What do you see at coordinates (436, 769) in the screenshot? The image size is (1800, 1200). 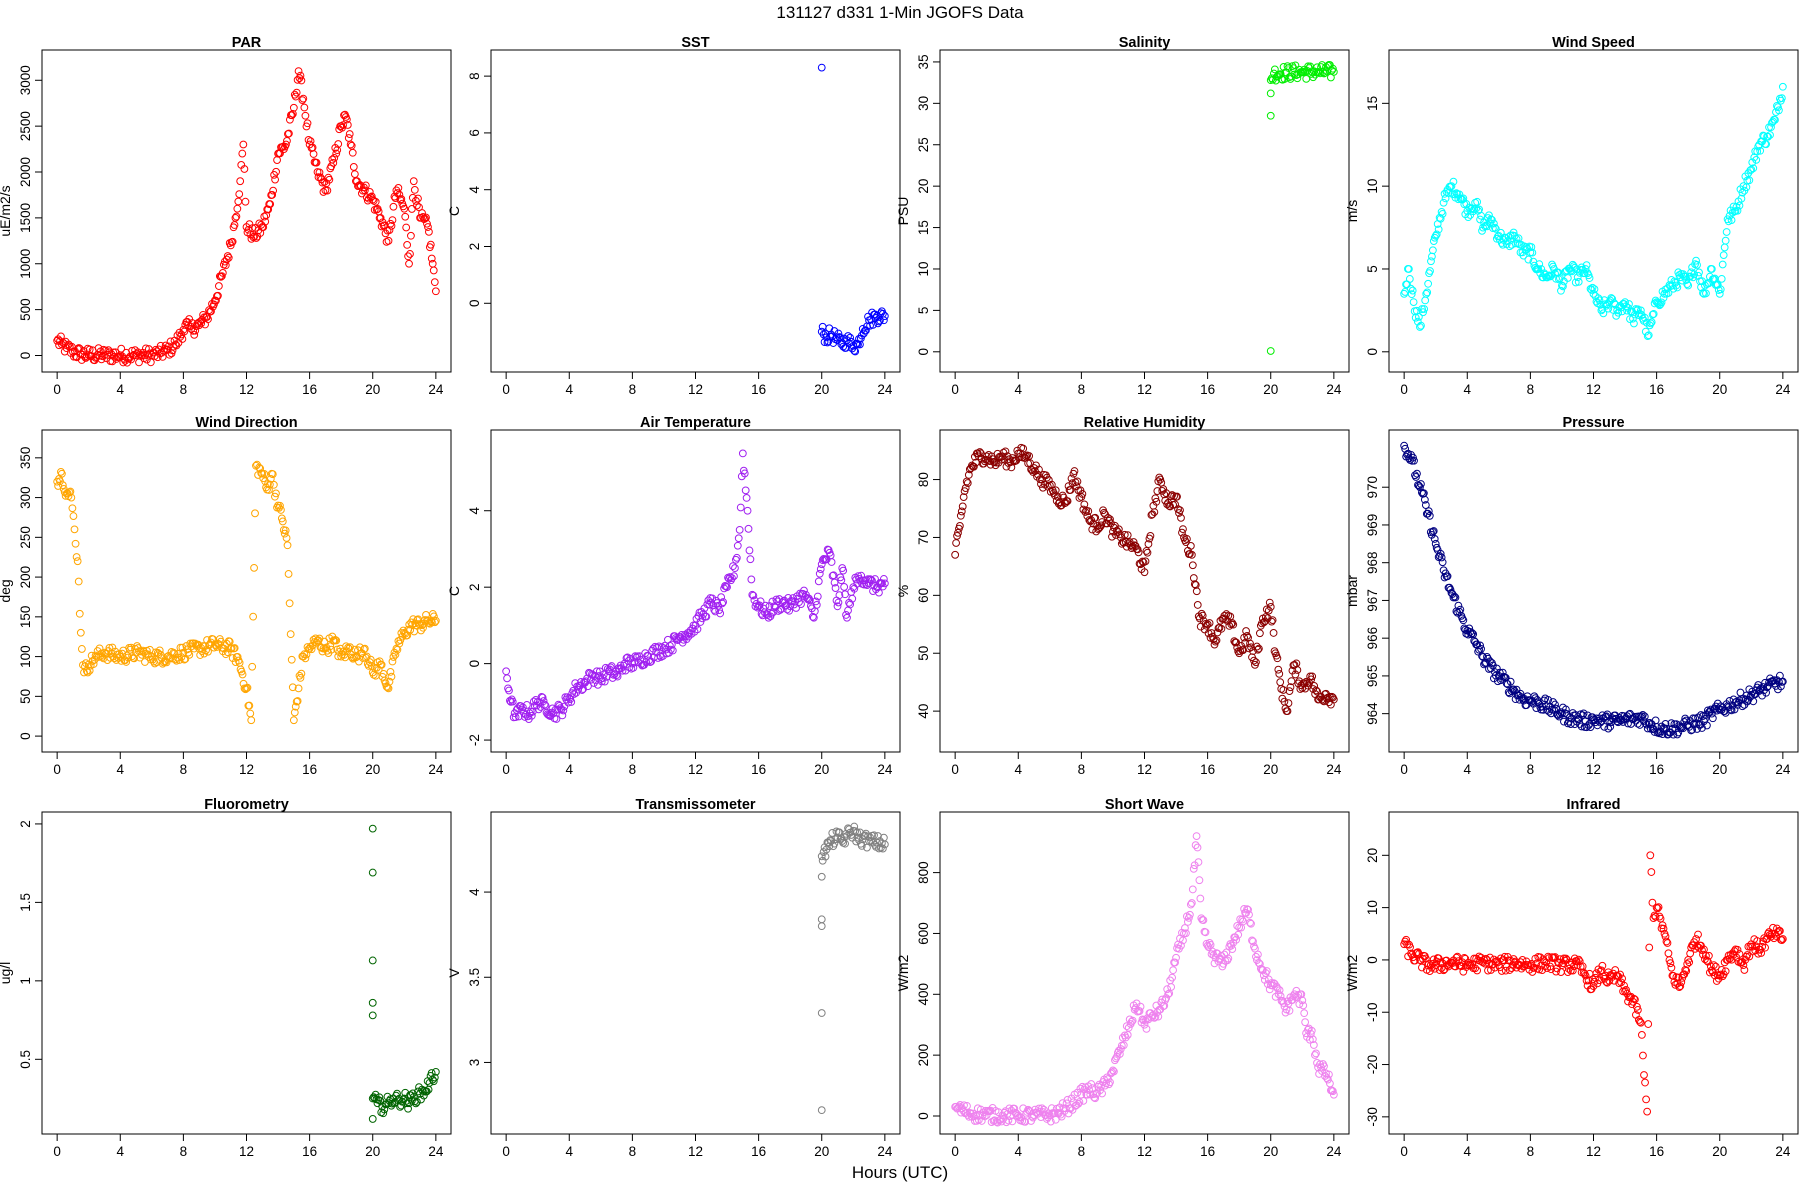 I see `x-tick-label: 24` at bounding box center [436, 769].